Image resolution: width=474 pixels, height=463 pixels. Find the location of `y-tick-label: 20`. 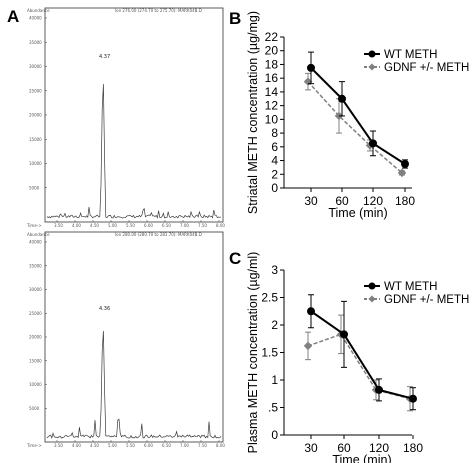

y-tick-label: 20 is located at coordinates (272, 51).